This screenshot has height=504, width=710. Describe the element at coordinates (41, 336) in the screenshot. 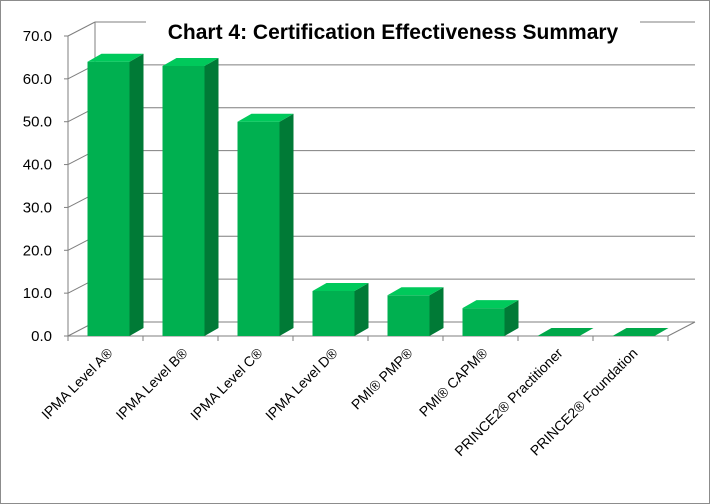

I see `y-tick-label: 0.0` at that location.